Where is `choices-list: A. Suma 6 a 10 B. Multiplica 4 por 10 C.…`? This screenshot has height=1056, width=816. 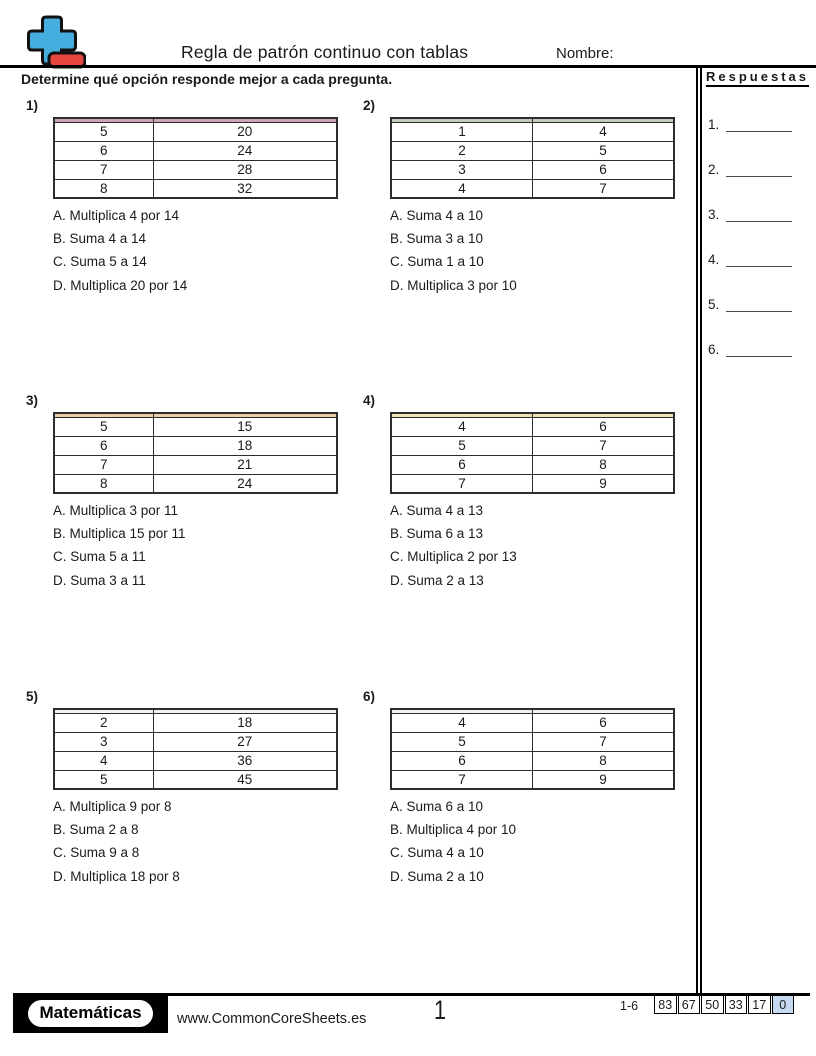 choices-list: A. Suma 6 a 10 B. Multiplica 4 por 10 C.… is located at coordinates (537, 845).